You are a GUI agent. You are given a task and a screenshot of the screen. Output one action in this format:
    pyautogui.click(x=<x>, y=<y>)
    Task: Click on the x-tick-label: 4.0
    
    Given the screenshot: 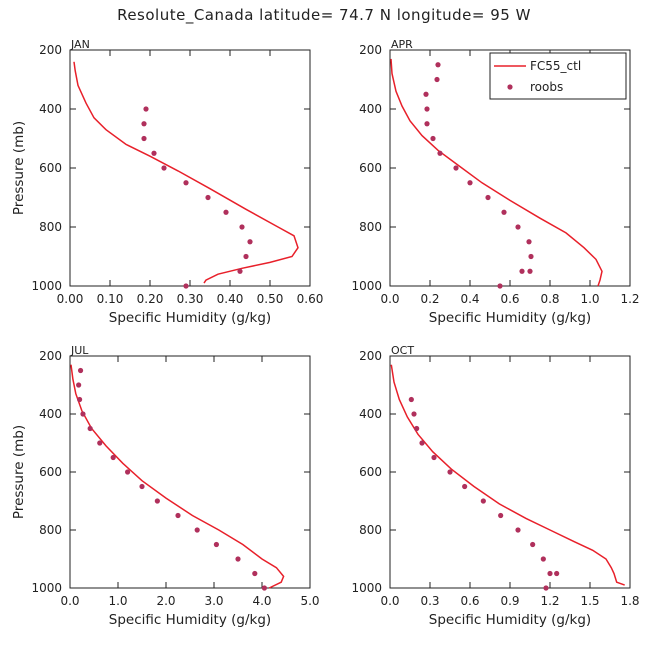 What is the action you would take?
    pyautogui.click(x=261, y=601)
    